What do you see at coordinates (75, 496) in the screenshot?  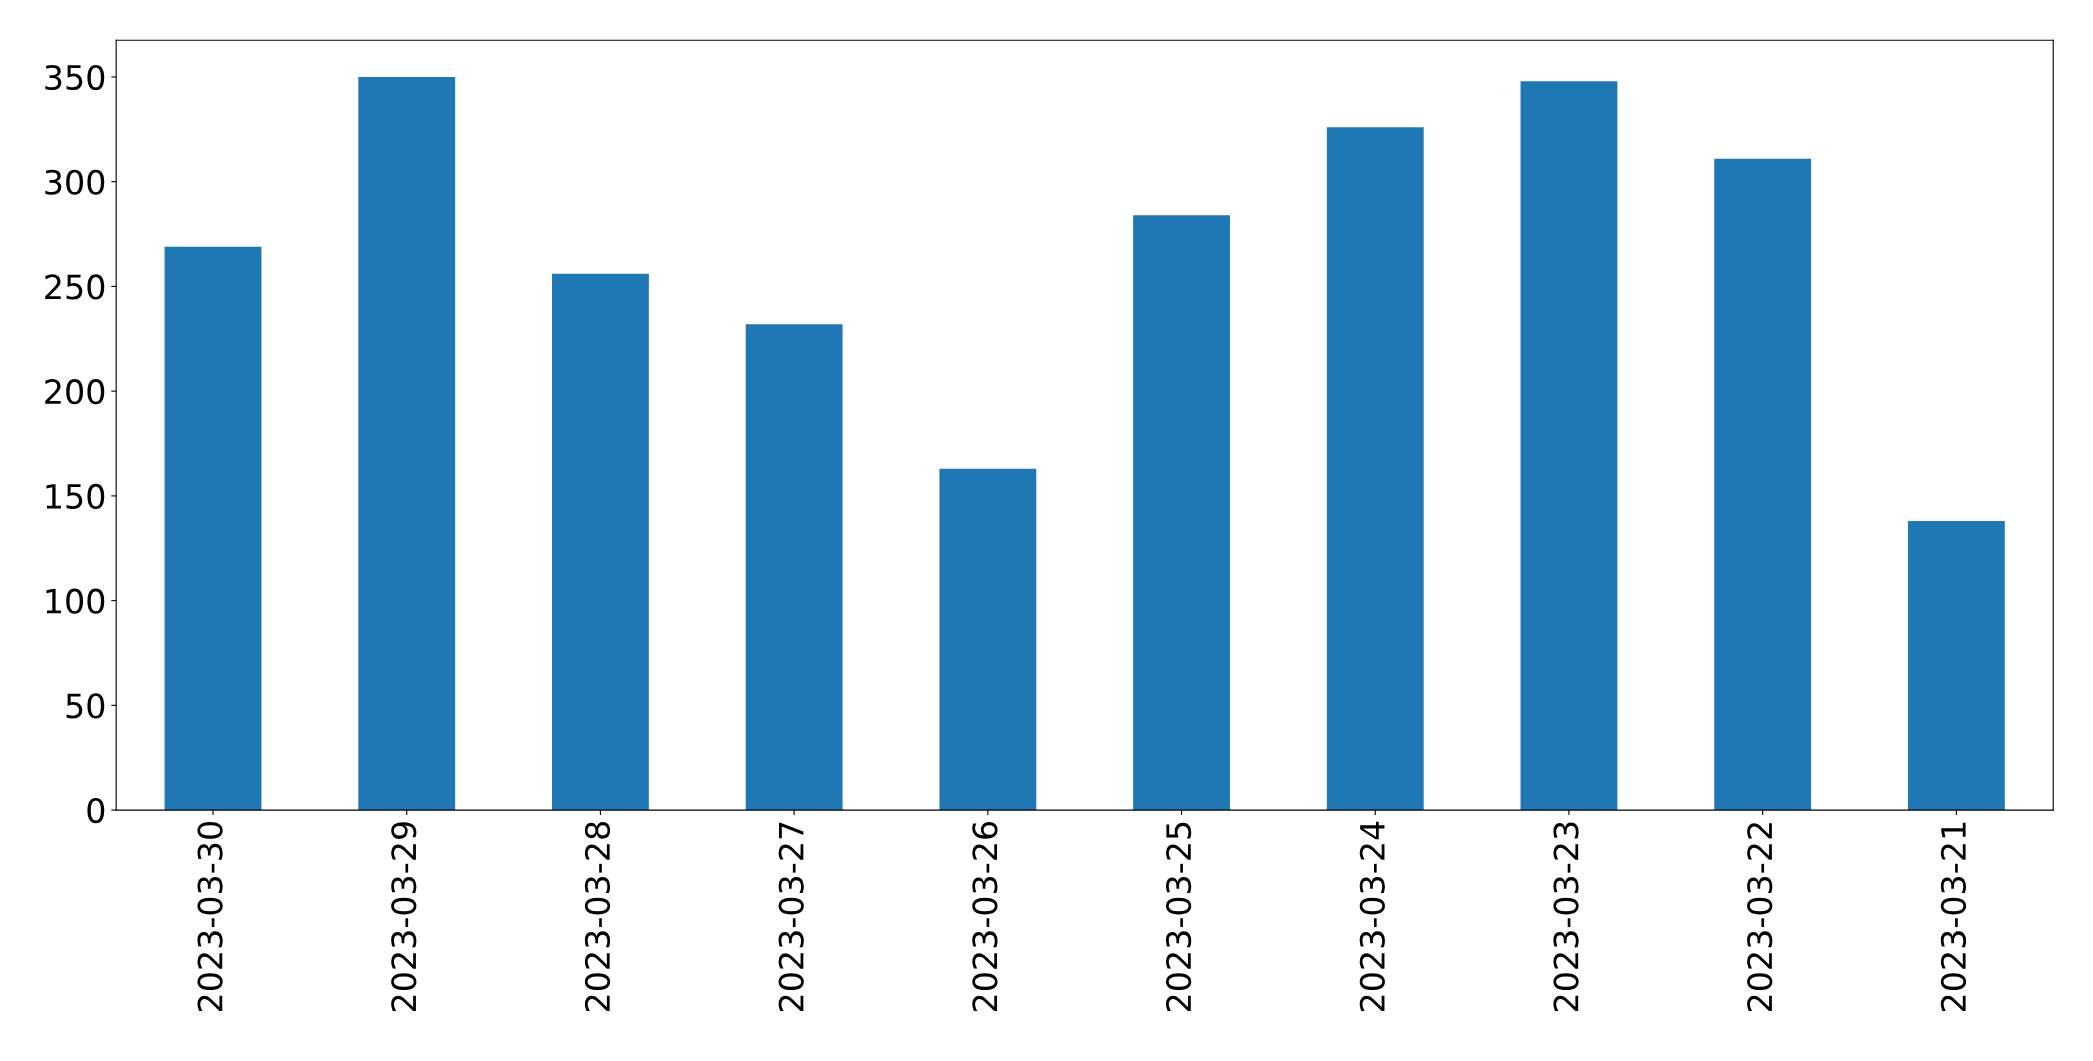 I see `y-tick-label: 150` at bounding box center [75, 496].